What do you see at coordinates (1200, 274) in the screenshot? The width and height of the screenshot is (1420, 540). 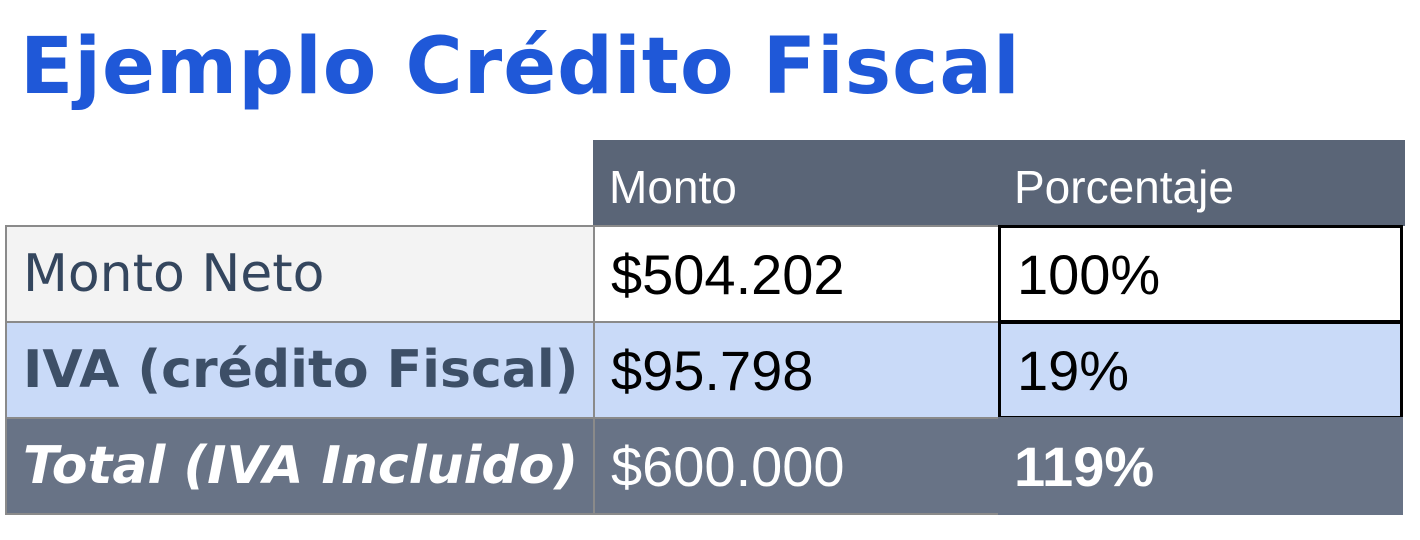 I see `percentage: 100%` at bounding box center [1200, 274].